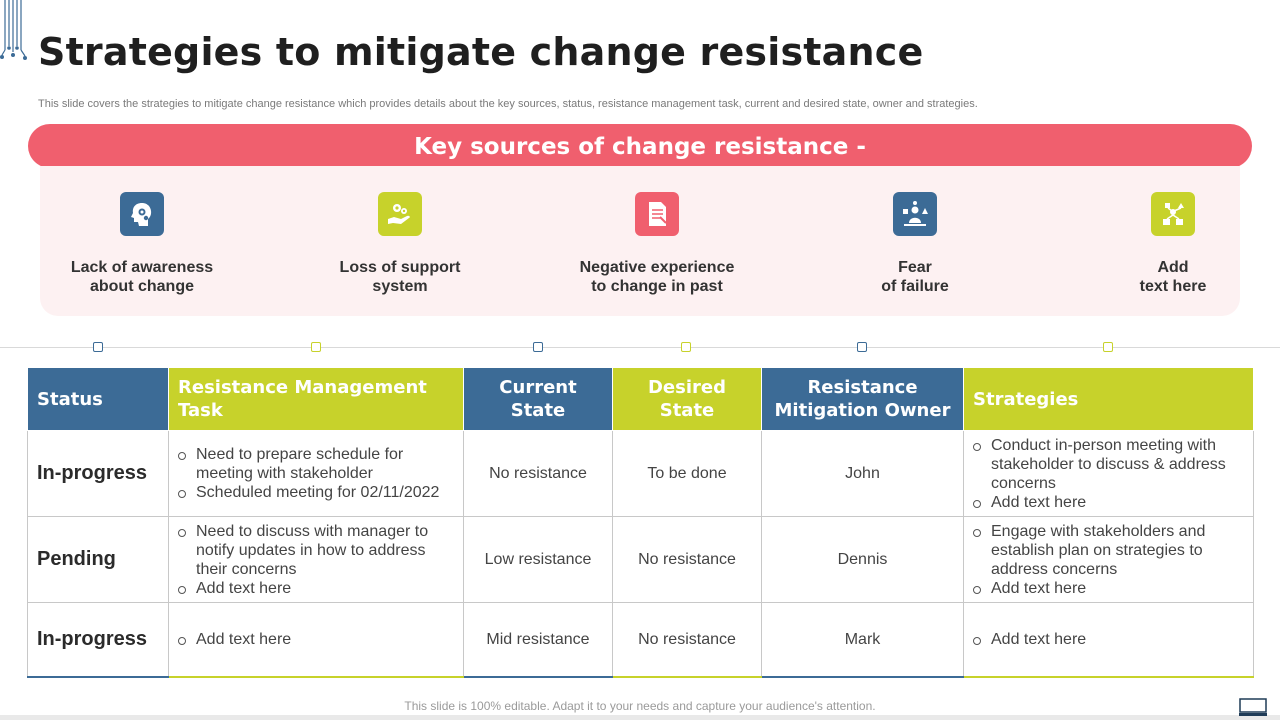 The width and height of the screenshot is (1280, 720). Describe the element at coordinates (98, 399) in the screenshot. I see `header-status: Status` at that location.